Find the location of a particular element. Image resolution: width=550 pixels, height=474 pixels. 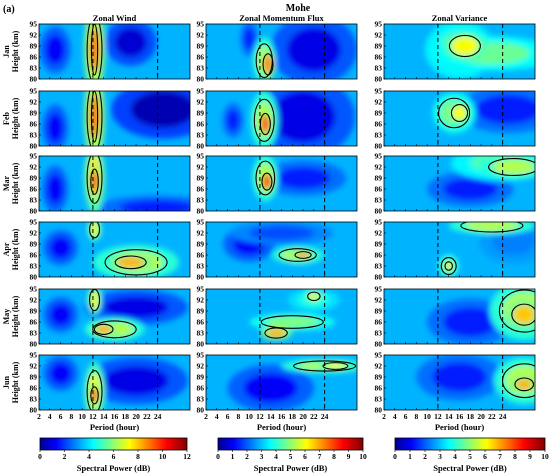

colorbar-tick-label: 1 is located at coordinates (233, 456).